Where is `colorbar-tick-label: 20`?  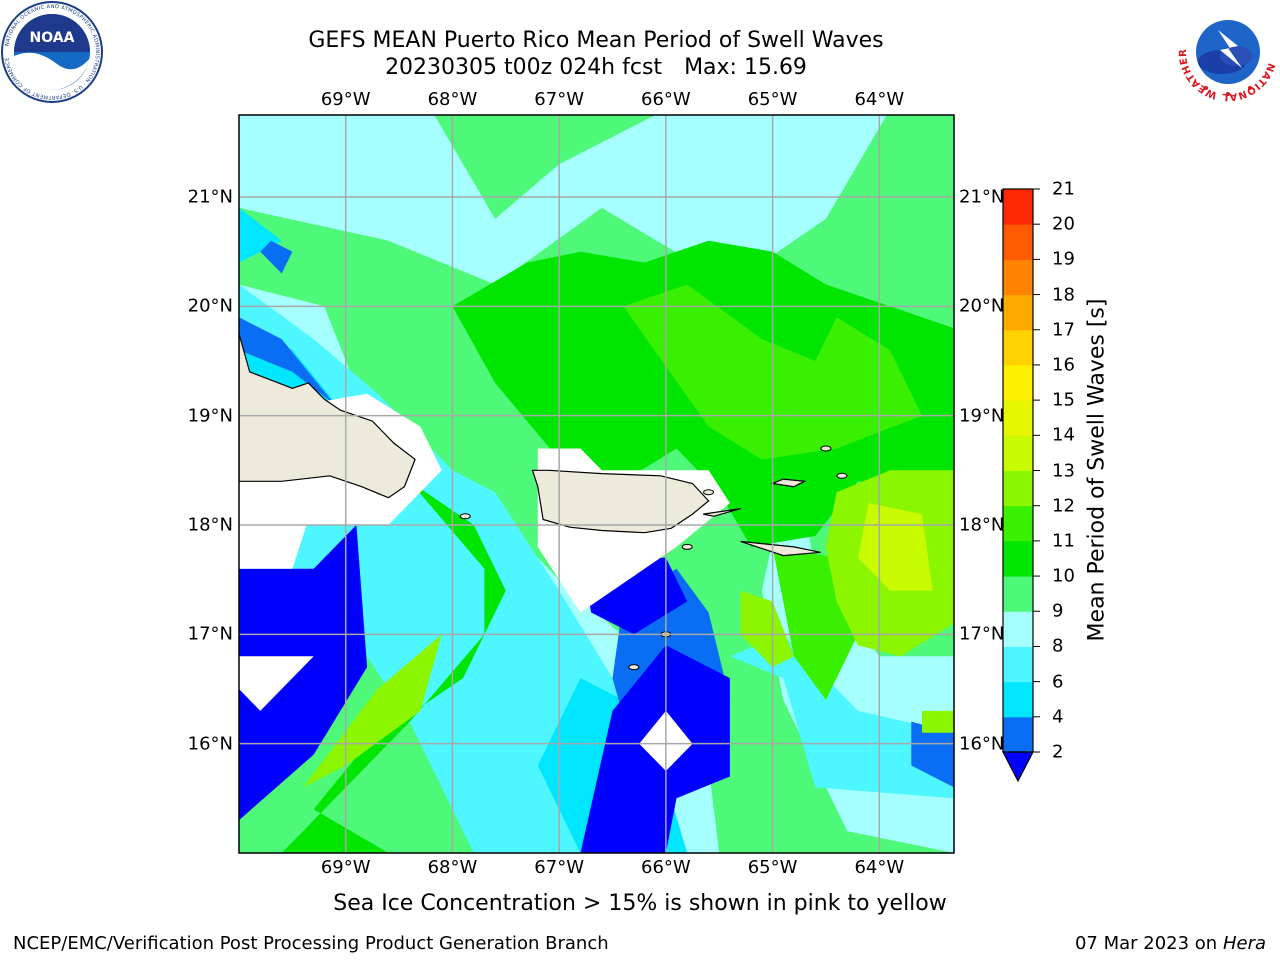
colorbar-tick-label: 20 is located at coordinates (1063, 224).